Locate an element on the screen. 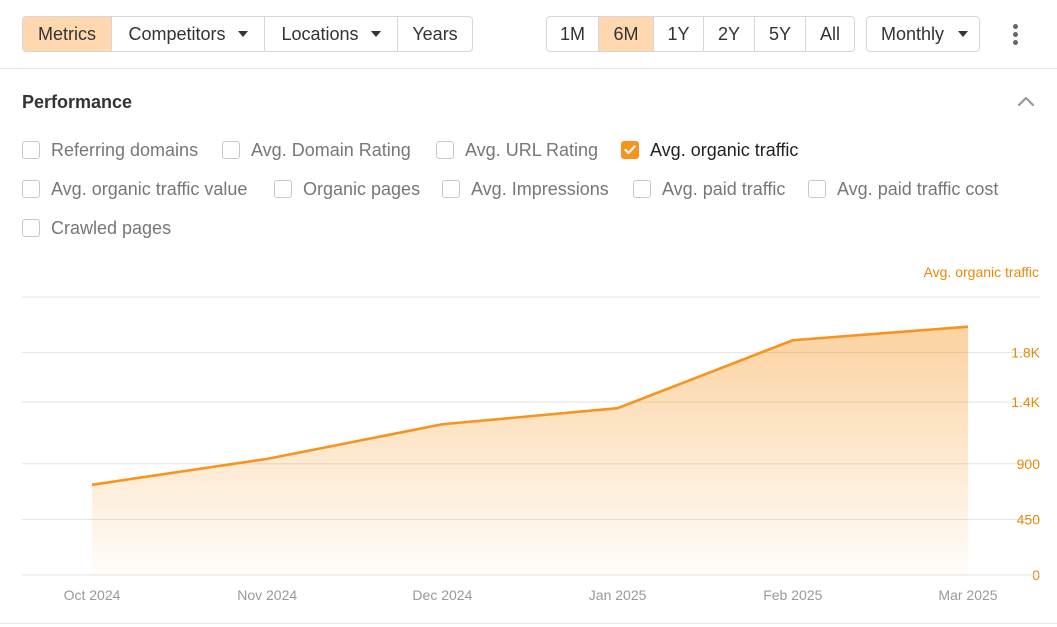  tab-competitors: Competitors is located at coordinates (188, 34).